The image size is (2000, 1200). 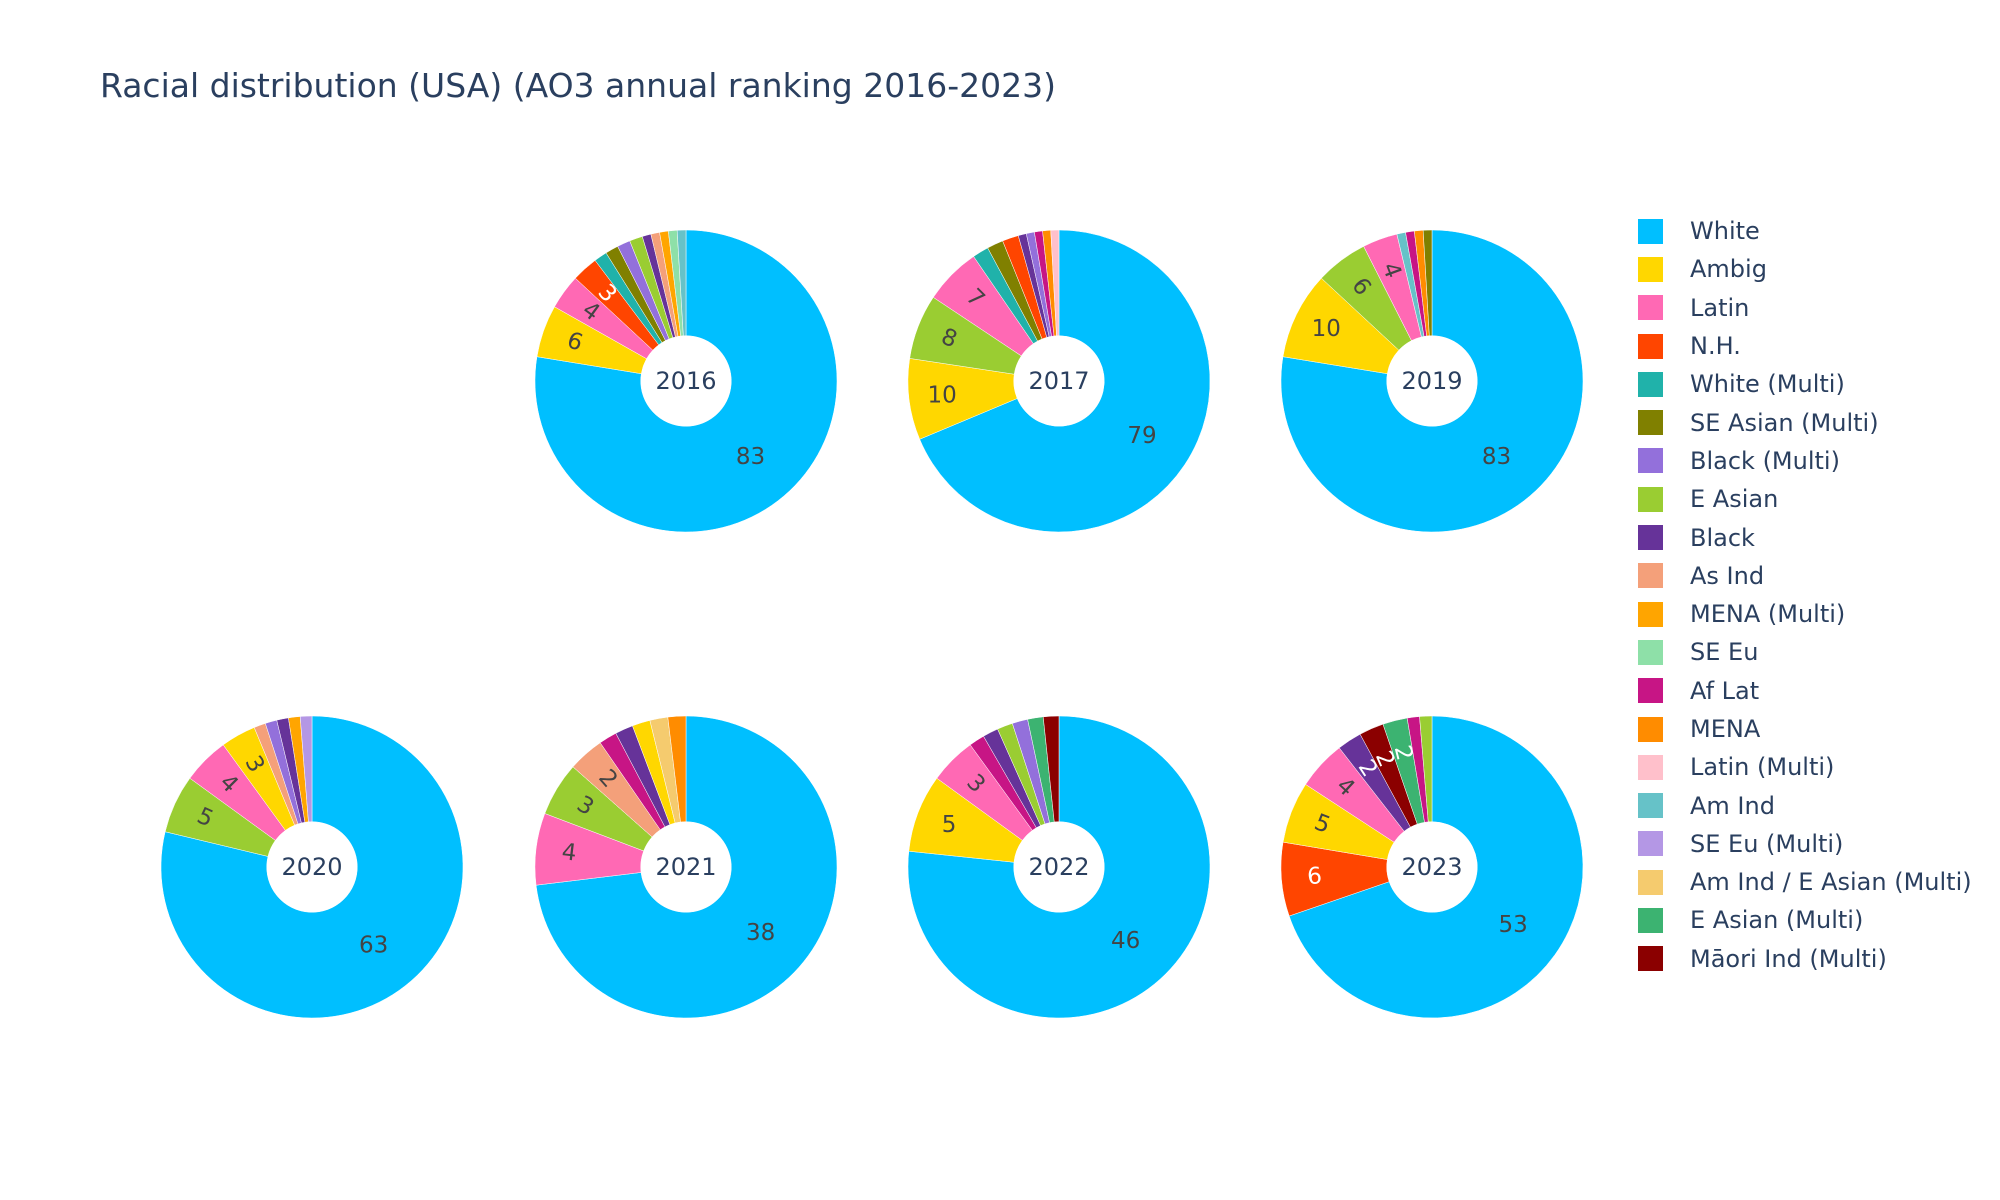 I want to click on legend-label: As Ind, so click(x=1727, y=575).